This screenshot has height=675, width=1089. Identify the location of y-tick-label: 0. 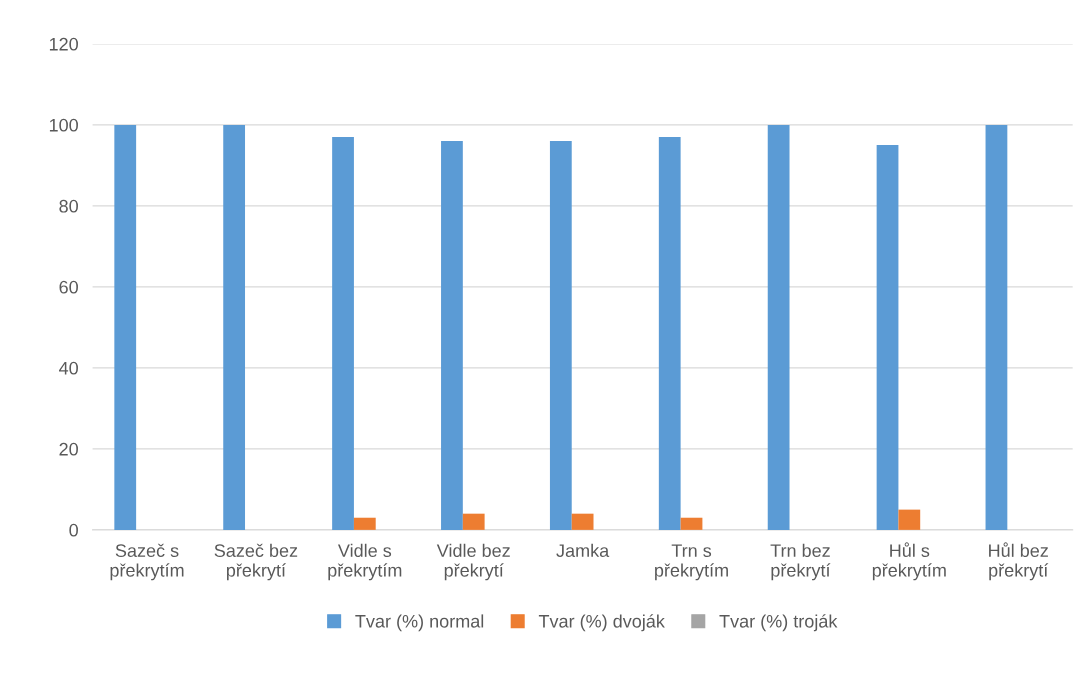
(73, 530).